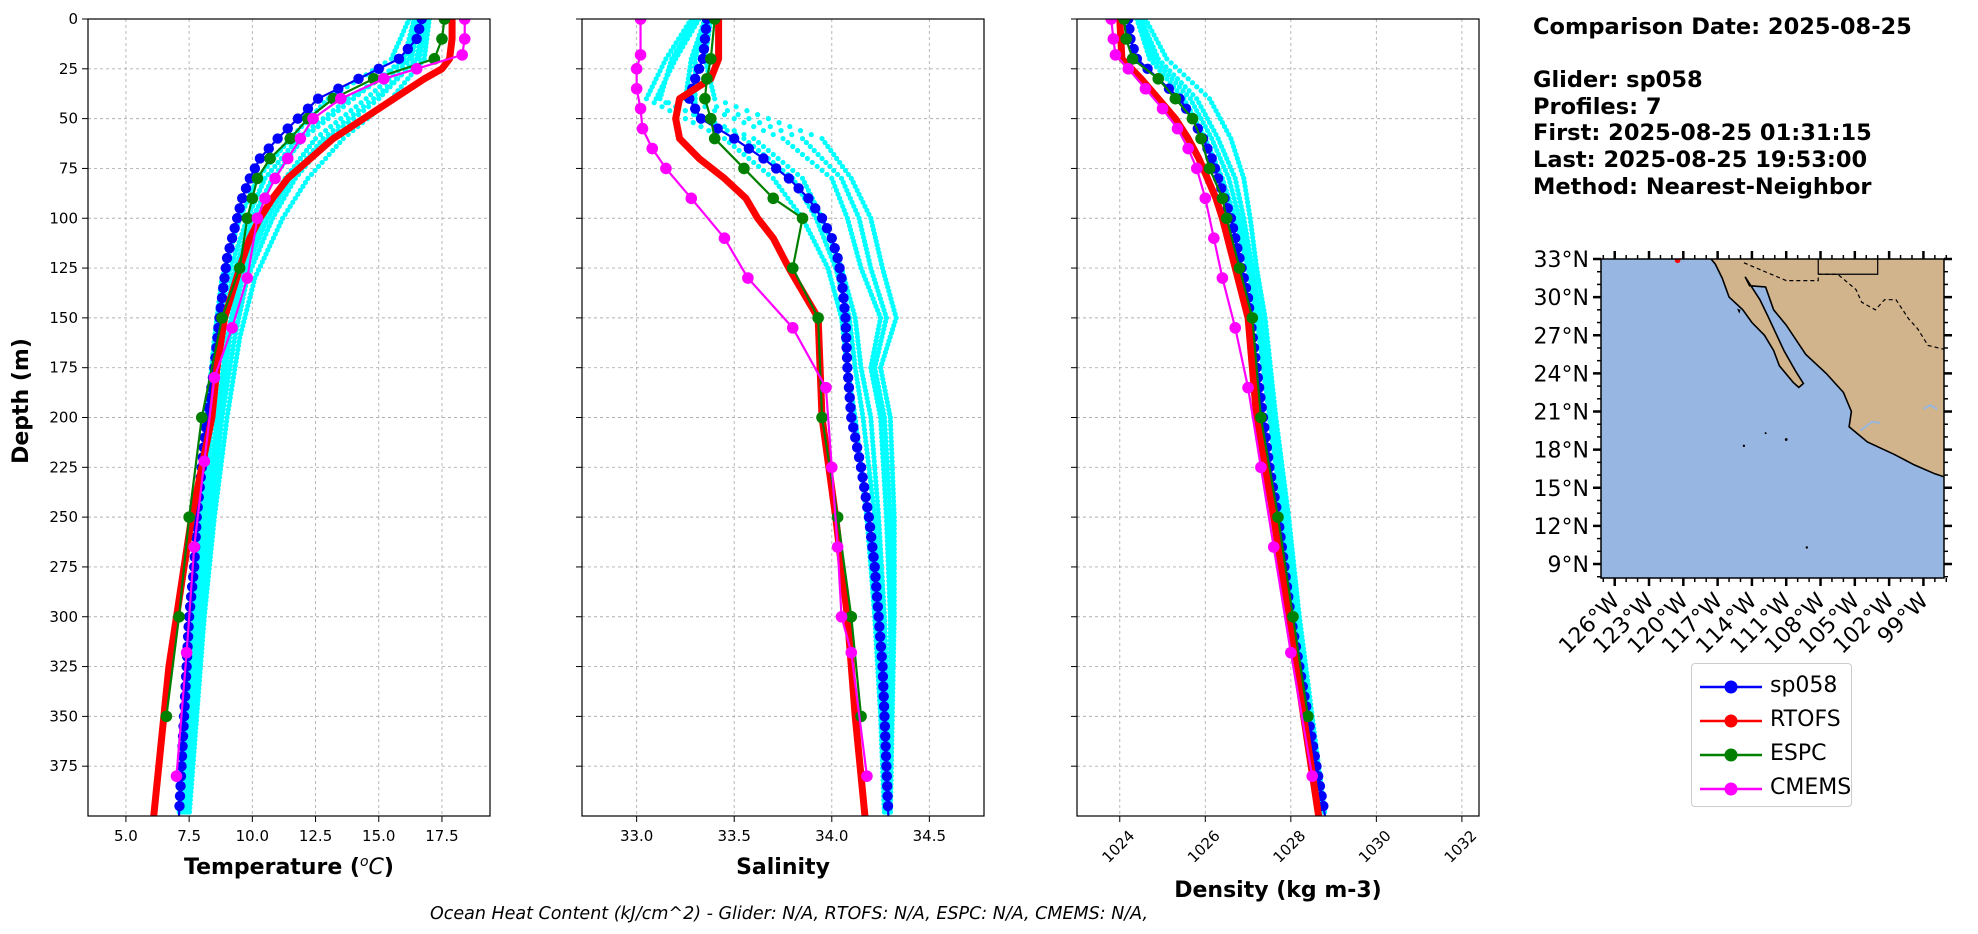 The width and height of the screenshot is (1978, 934). Describe the element at coordinates (1700, 159) in the screenshot. I see `last-time: Last: 2025-08-25 19:53:00` at that location.